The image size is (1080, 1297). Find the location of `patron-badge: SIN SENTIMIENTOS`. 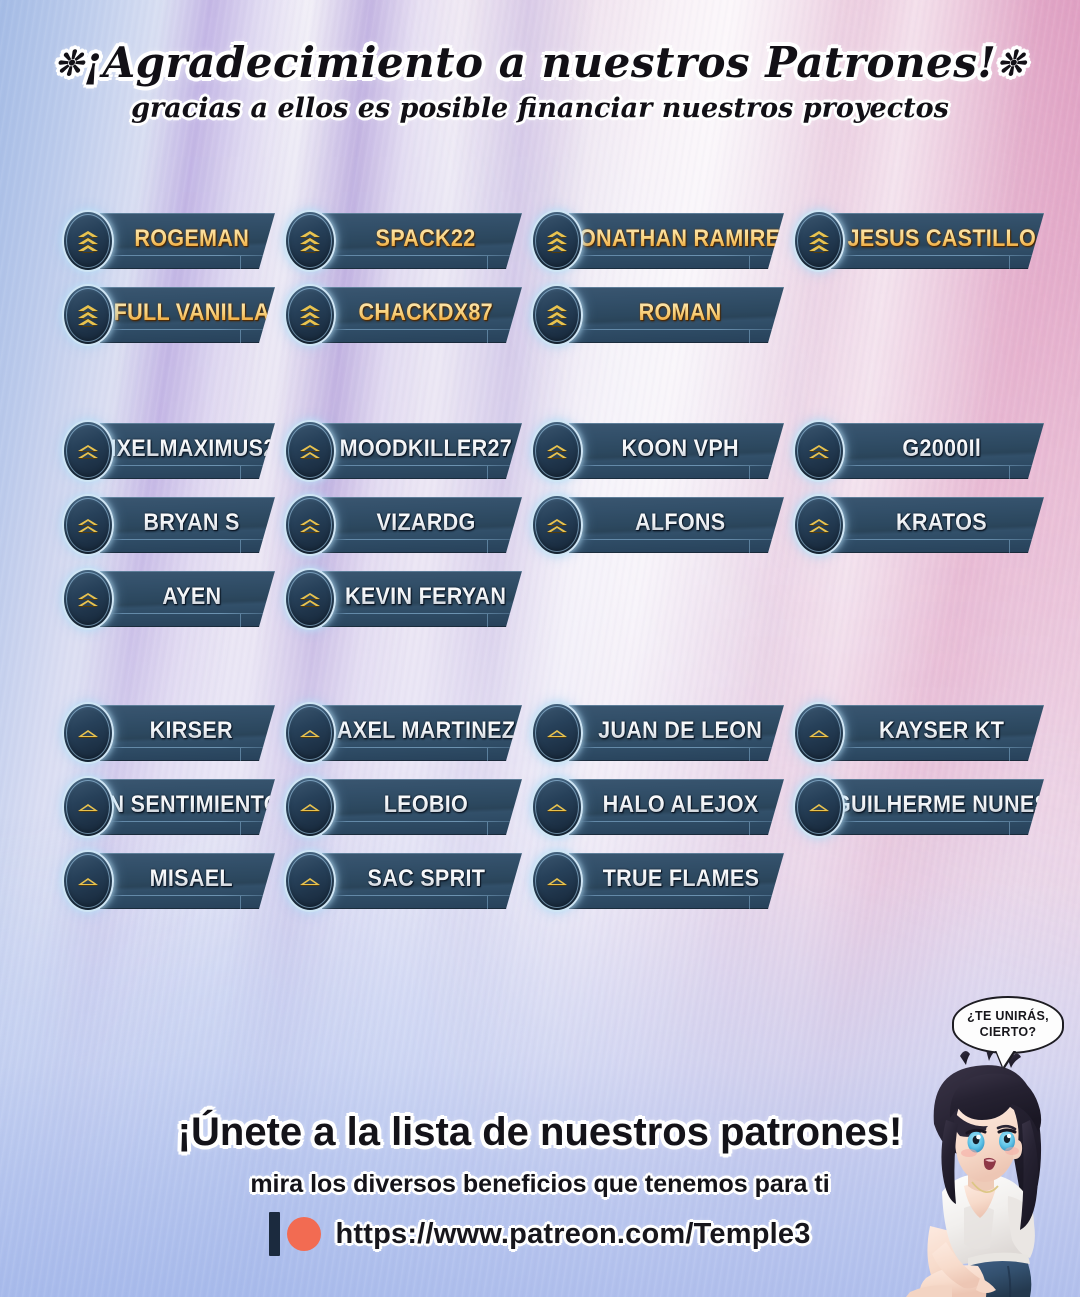

patron-badge: SIN SENTIMIENTOS is located at coordinates (168, 807).